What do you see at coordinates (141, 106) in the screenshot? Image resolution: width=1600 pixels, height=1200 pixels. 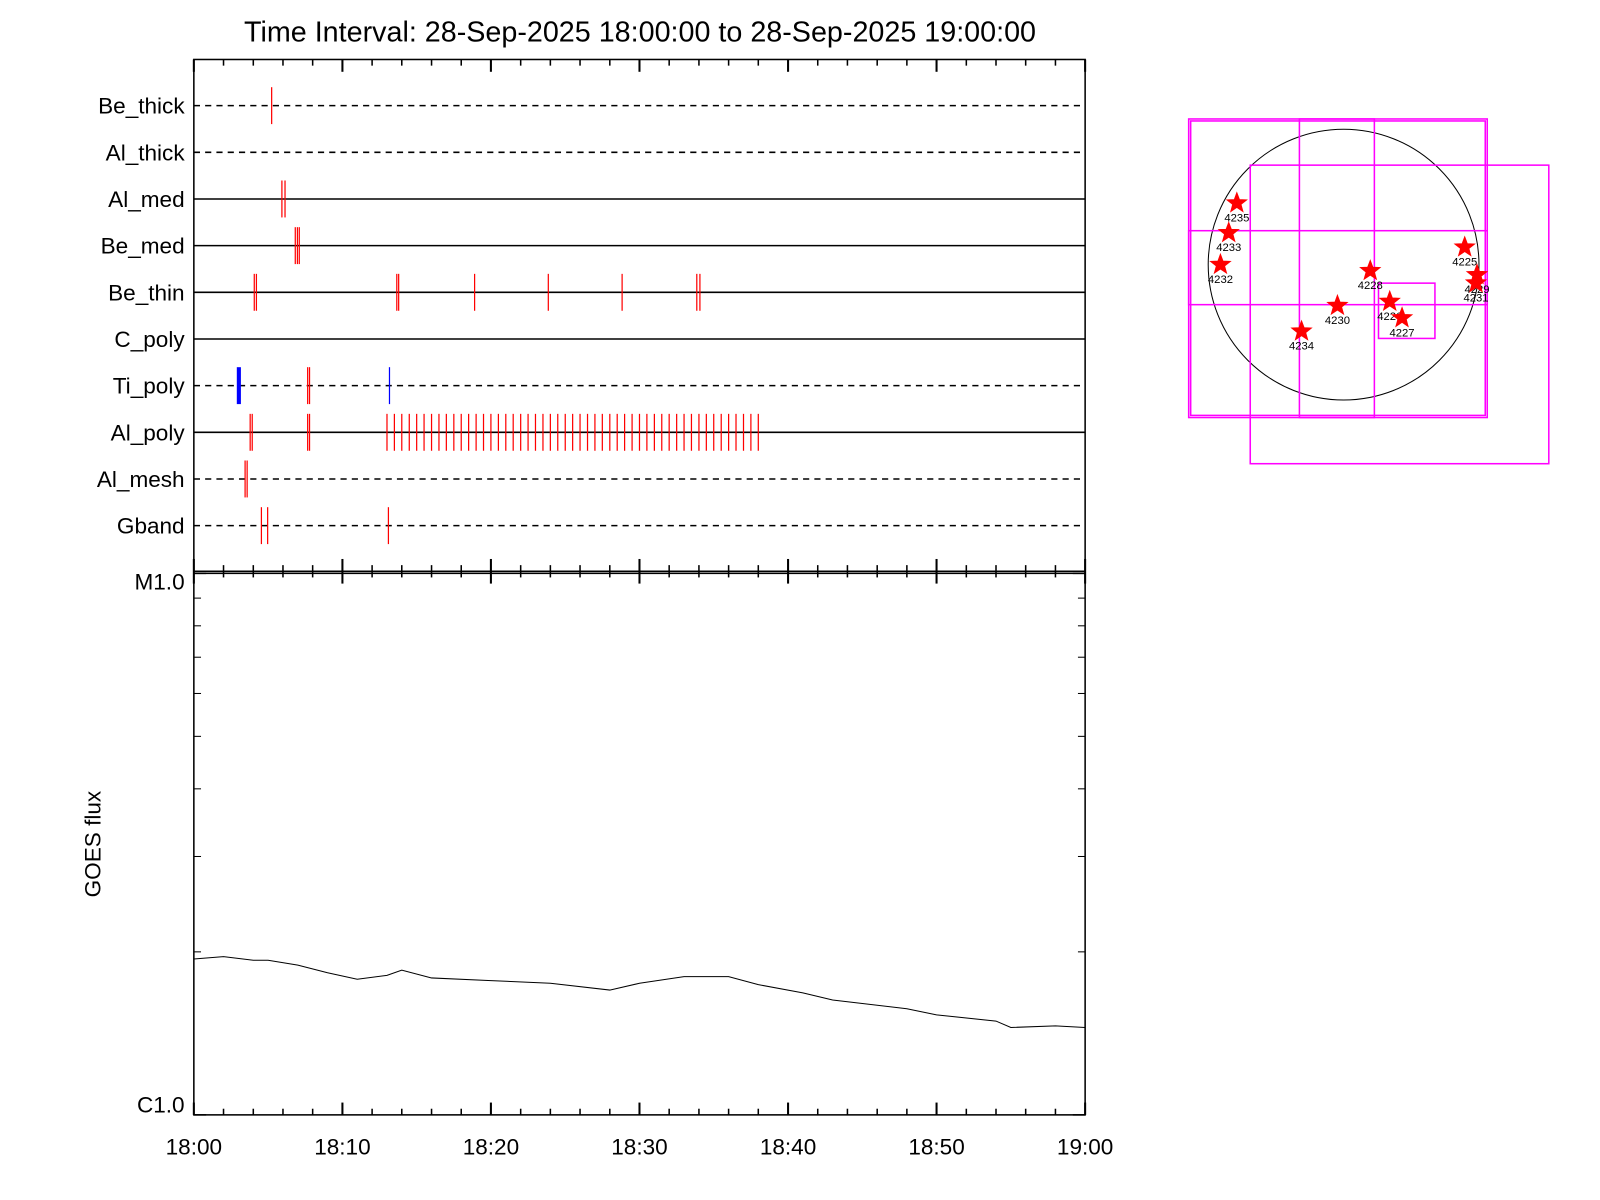 I see `row-label: Be_thick` at bounding box center [141, 106].